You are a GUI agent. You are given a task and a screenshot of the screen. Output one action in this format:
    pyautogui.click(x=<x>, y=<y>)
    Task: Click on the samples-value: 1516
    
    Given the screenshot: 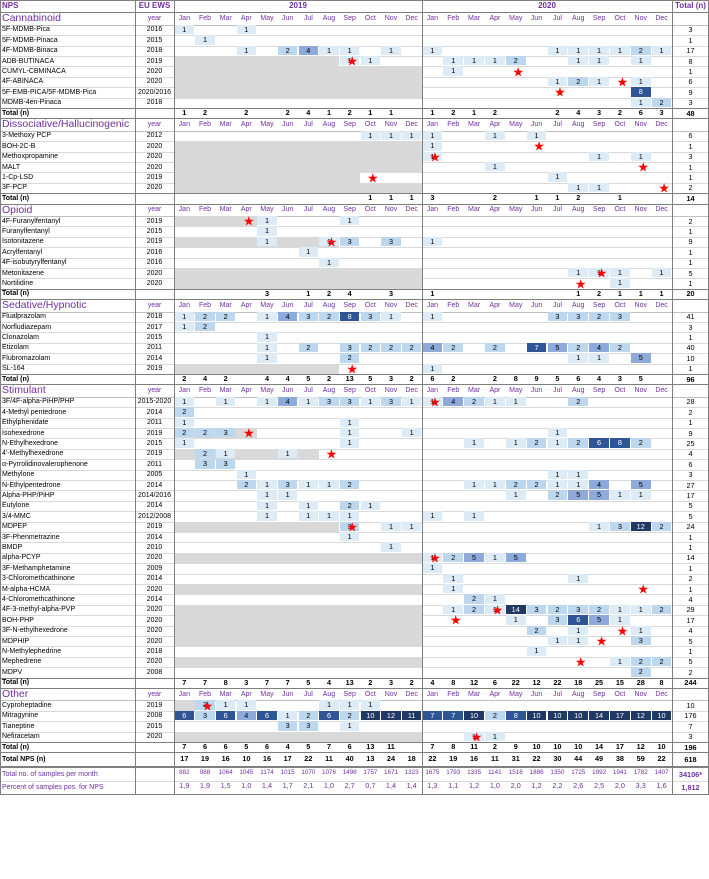 What is the action you would take?
    pyautogui.click(x=515, y=773)
    